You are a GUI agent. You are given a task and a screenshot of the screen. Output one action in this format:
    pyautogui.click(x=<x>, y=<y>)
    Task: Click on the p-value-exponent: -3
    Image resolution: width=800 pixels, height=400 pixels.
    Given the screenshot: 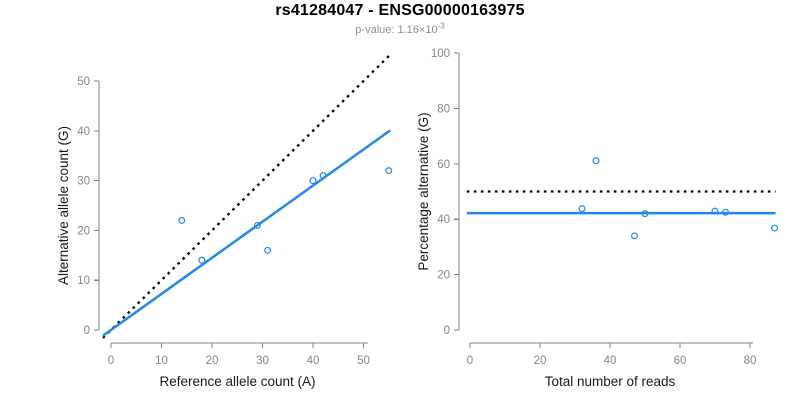 What is the action you would take?
    pyautogui.click(x=441, y=26)
    